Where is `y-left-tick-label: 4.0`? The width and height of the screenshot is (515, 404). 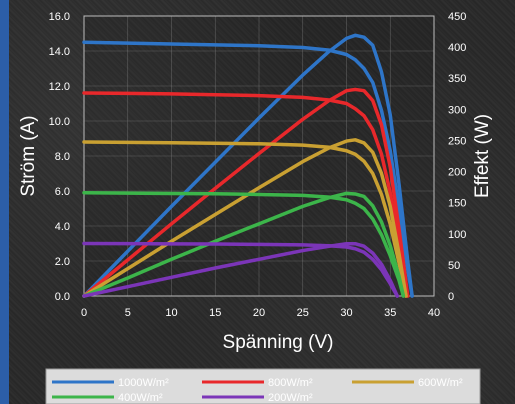
y-left-tick-label: 4.0 is located at coordinates (62, 227).